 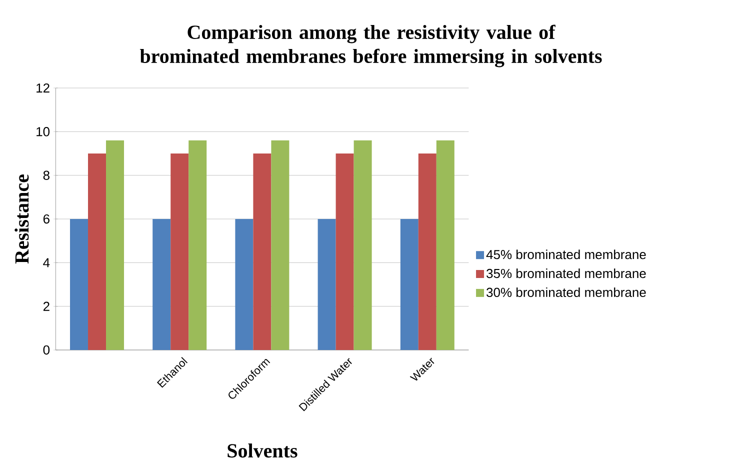 I want to click on y-tick-label: 8, so click(x=46, y=175).